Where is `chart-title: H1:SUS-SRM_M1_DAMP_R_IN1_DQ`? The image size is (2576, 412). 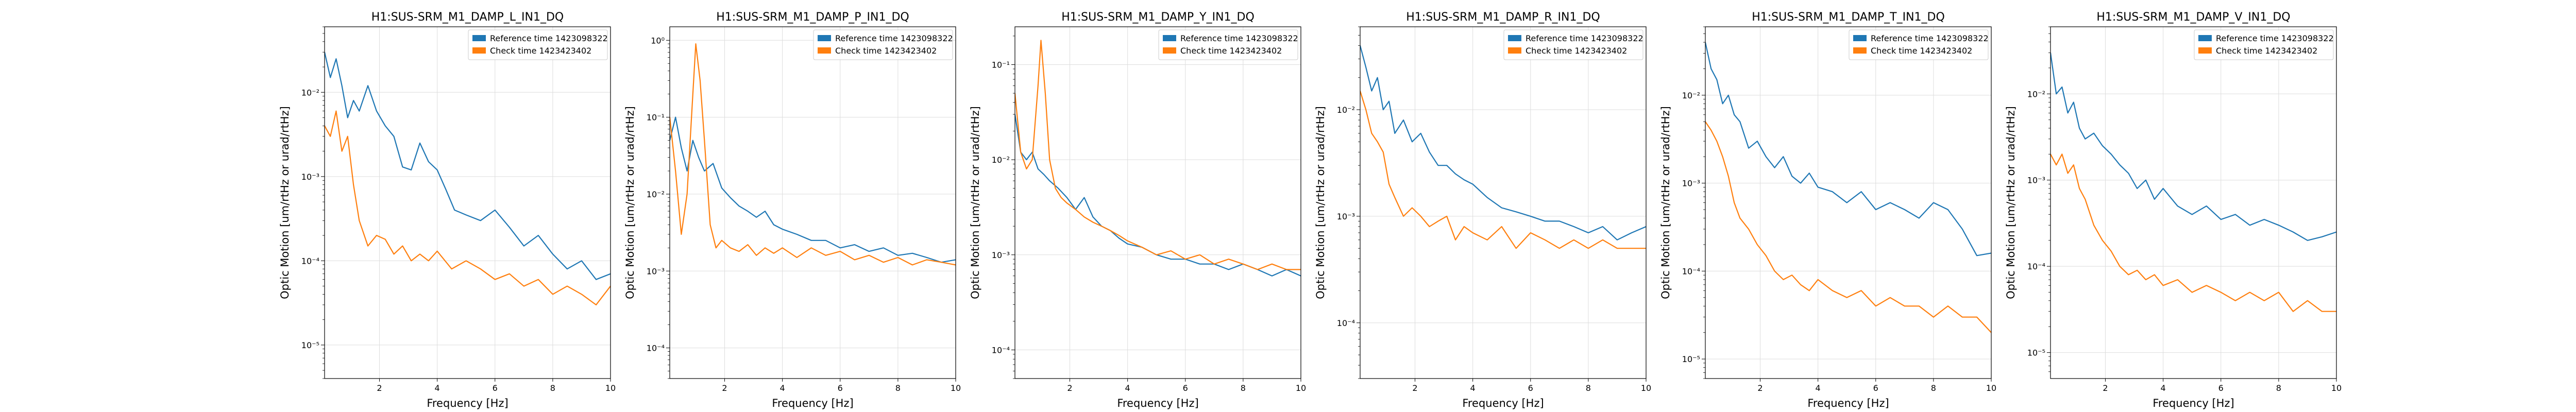 chart-title: H1:SUS-SRM_M1_DAMP_R_IN1_DQ is located at coordinates (1503, 17).